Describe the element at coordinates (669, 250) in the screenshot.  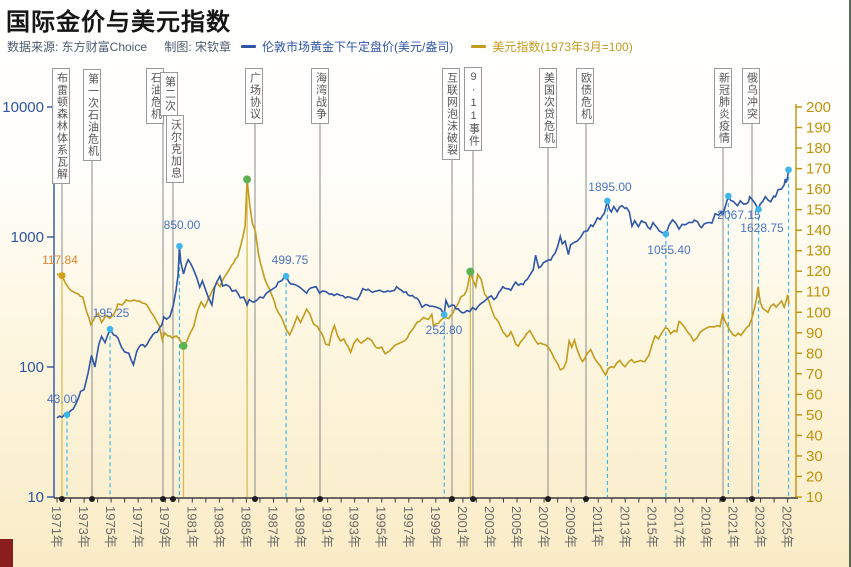
I see `gold-price-value-label: 1055.40` at that location.